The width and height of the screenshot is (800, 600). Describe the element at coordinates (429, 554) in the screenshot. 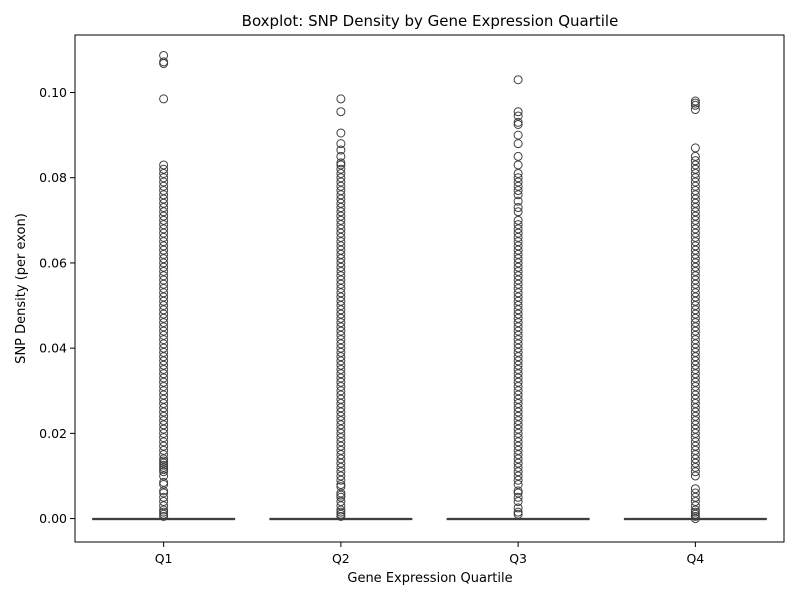

I see `x-axis: Q1 Q2 Q3 Q4` at that location.